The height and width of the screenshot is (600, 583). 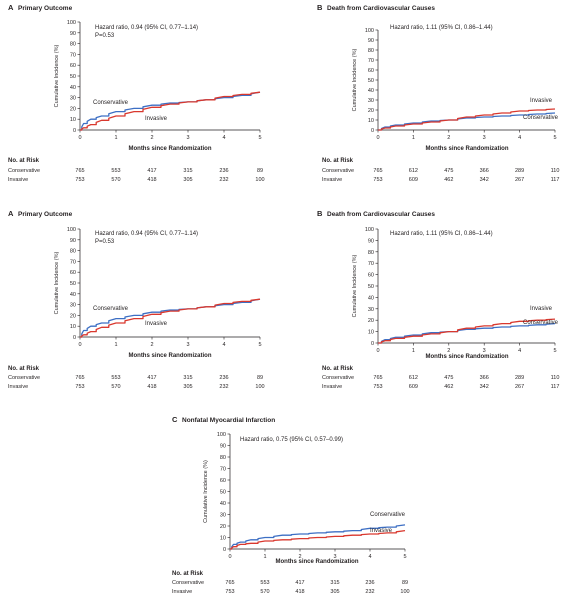 What do you see at coordinates (105, 242) in the screenshot?
I see `hazard-ratio-annotation: P=0.53` at bounding box center [105, 242].